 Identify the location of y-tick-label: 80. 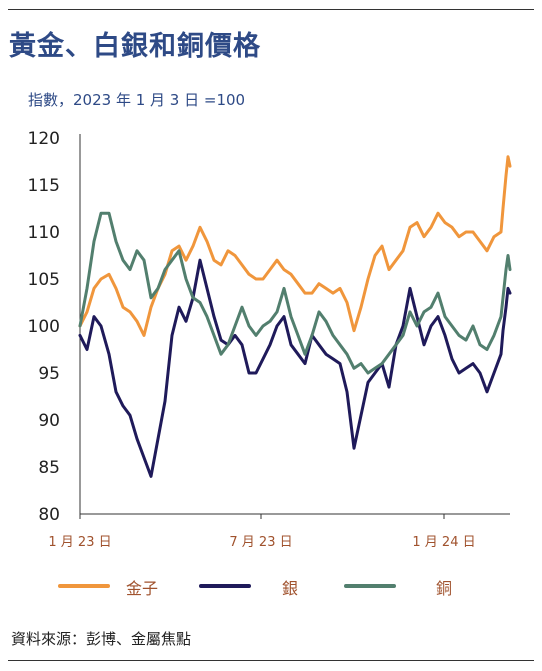
(49, 515).